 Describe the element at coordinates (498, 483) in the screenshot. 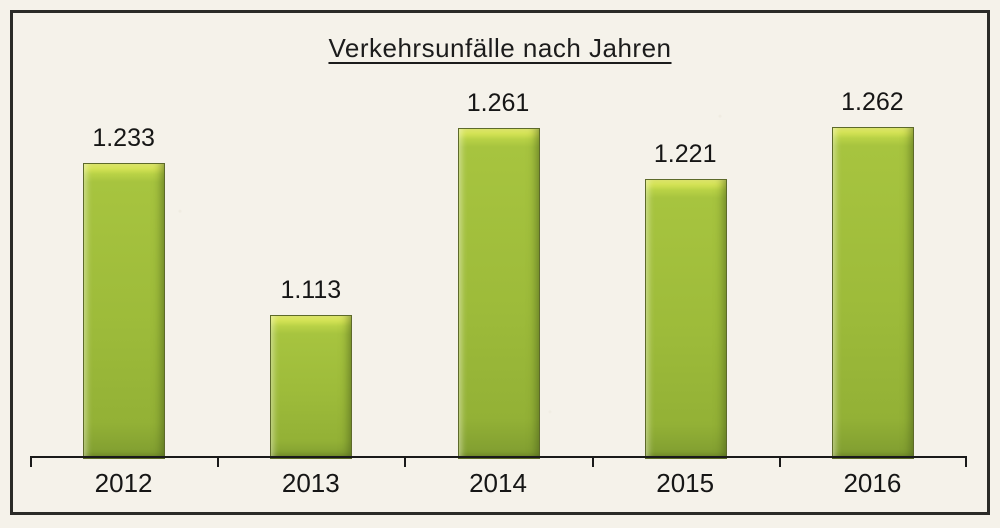

I see `x-axis-tick-label: 2014` at that location.